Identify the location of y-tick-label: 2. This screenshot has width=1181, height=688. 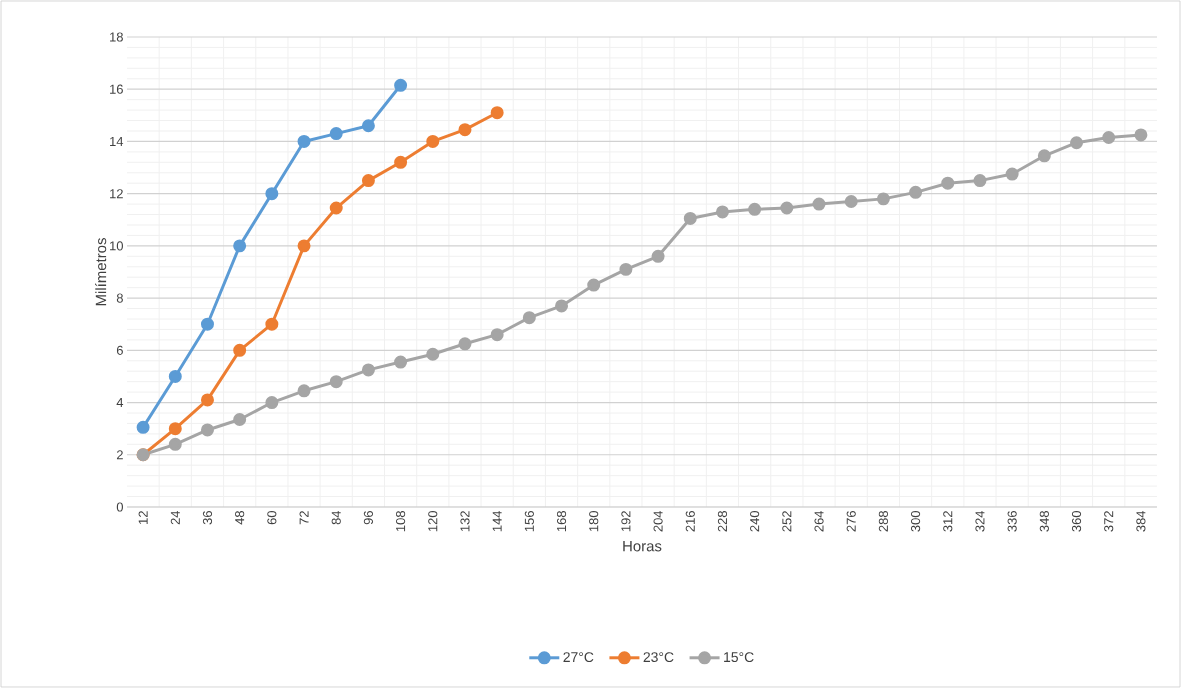
(119, 455).